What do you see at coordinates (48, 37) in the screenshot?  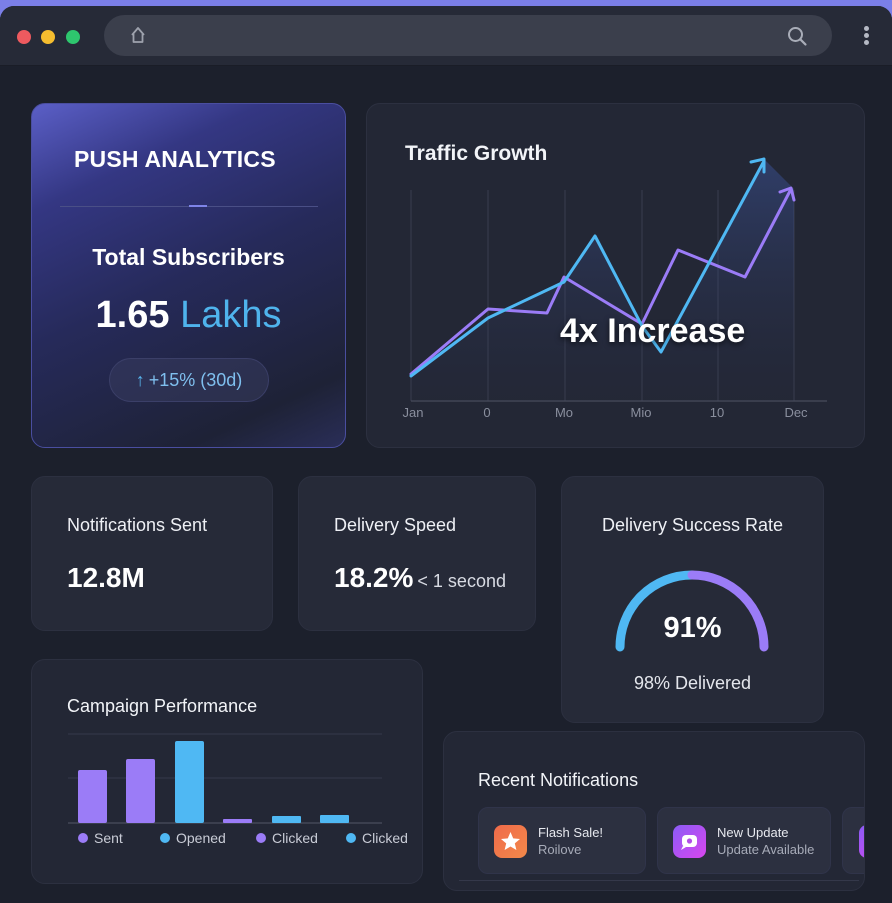 I see `minimize-window-button` at bounding box center [48, 37].